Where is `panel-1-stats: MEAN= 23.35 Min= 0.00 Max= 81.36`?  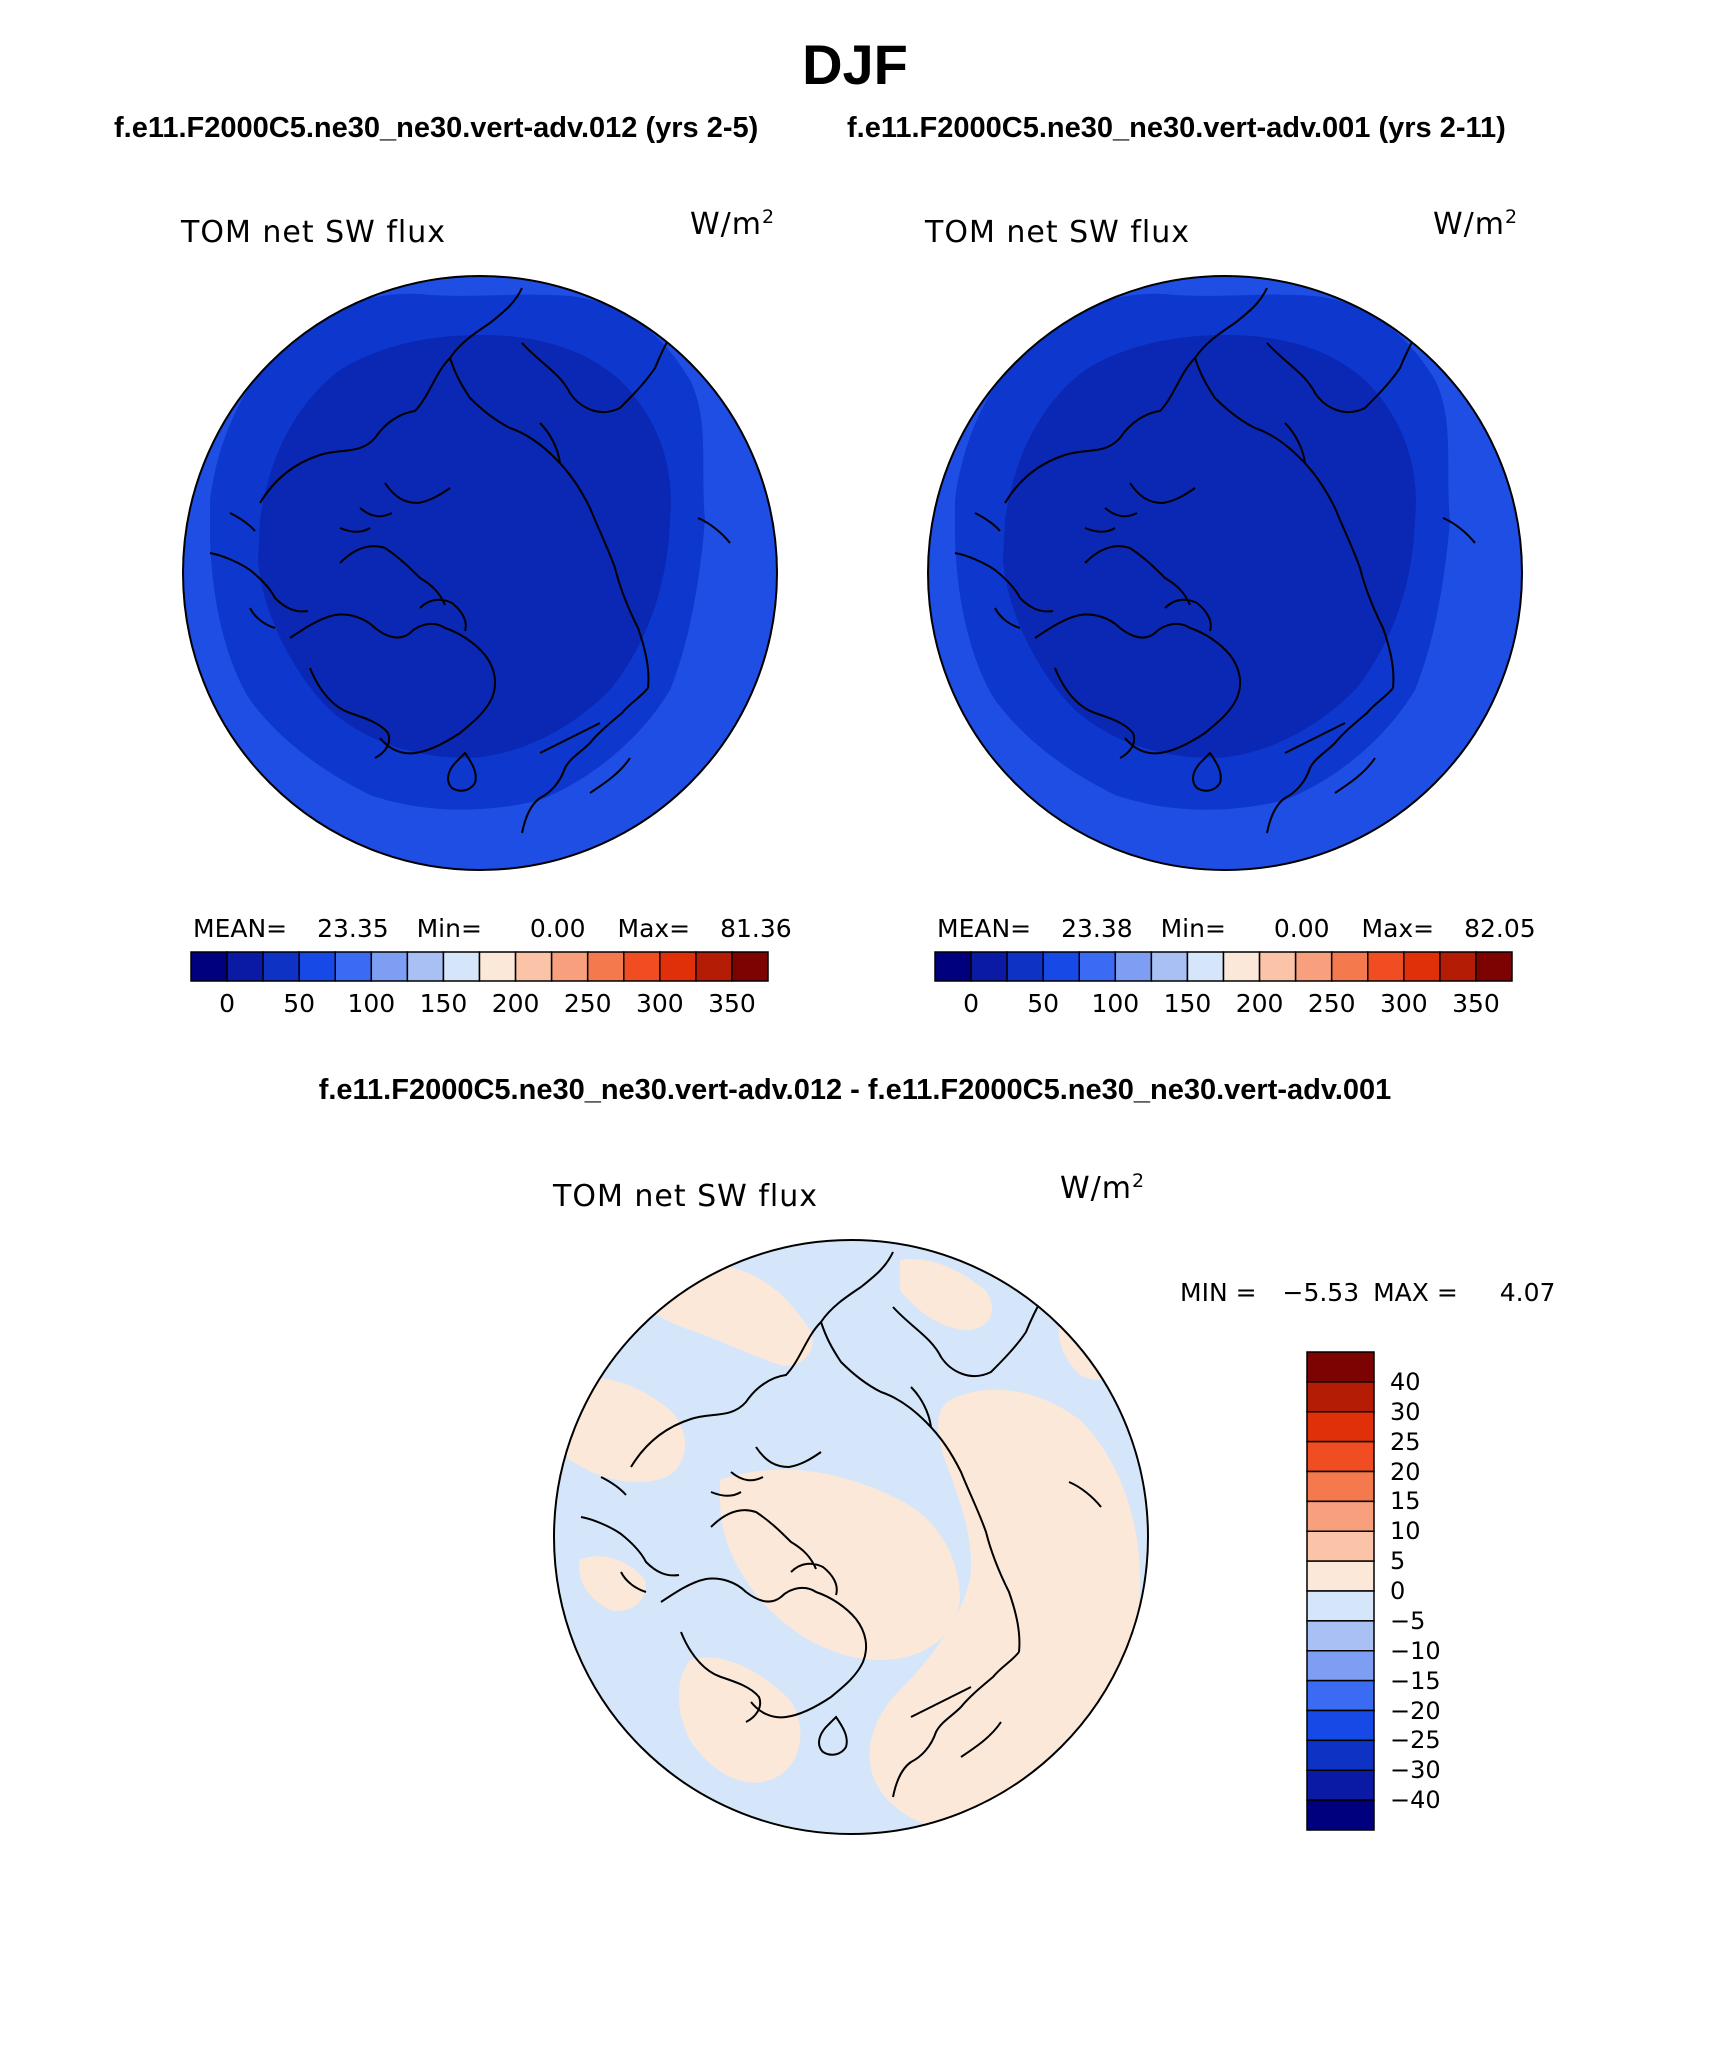 panel-1-stats: MEAN= 23.35 Min= 0.00 Max= 81.36 is located at coordinates (492, 928).